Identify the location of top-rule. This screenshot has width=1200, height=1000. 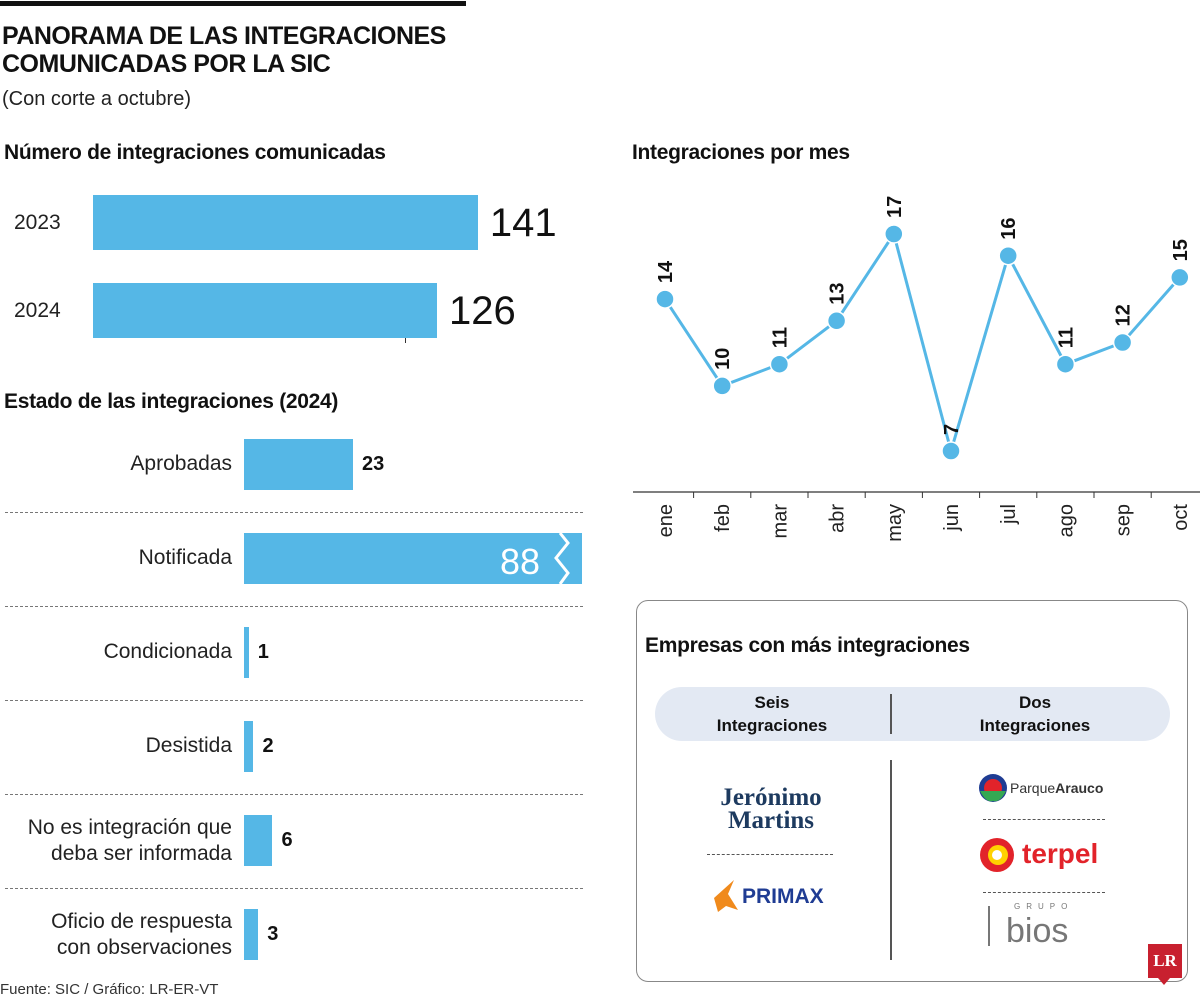
(233, 3).